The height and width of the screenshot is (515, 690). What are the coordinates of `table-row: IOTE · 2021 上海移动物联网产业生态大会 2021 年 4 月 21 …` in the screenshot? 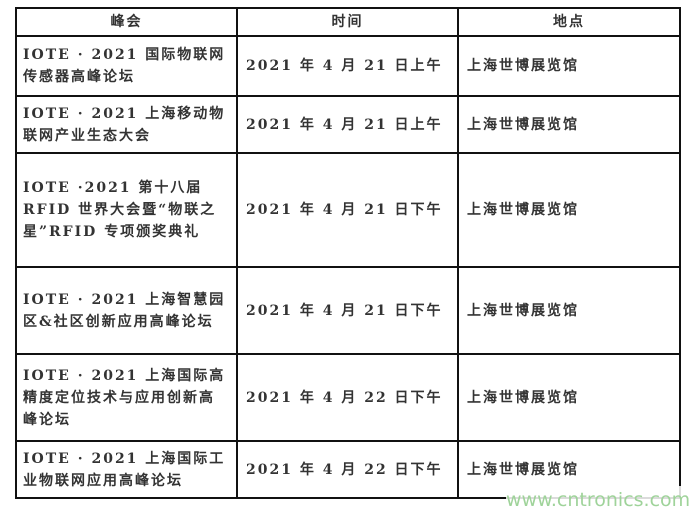 It's located at (348, 124).